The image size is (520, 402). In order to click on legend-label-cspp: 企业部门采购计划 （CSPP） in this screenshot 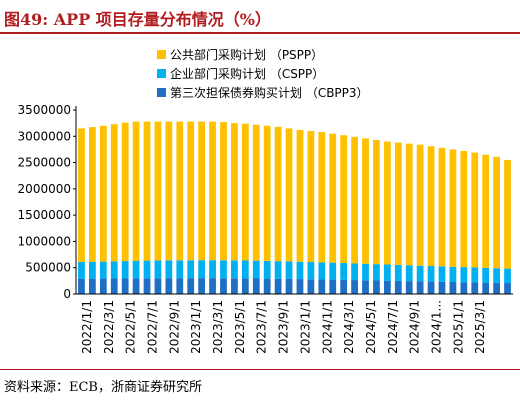, I will do `click(247, 73)`.